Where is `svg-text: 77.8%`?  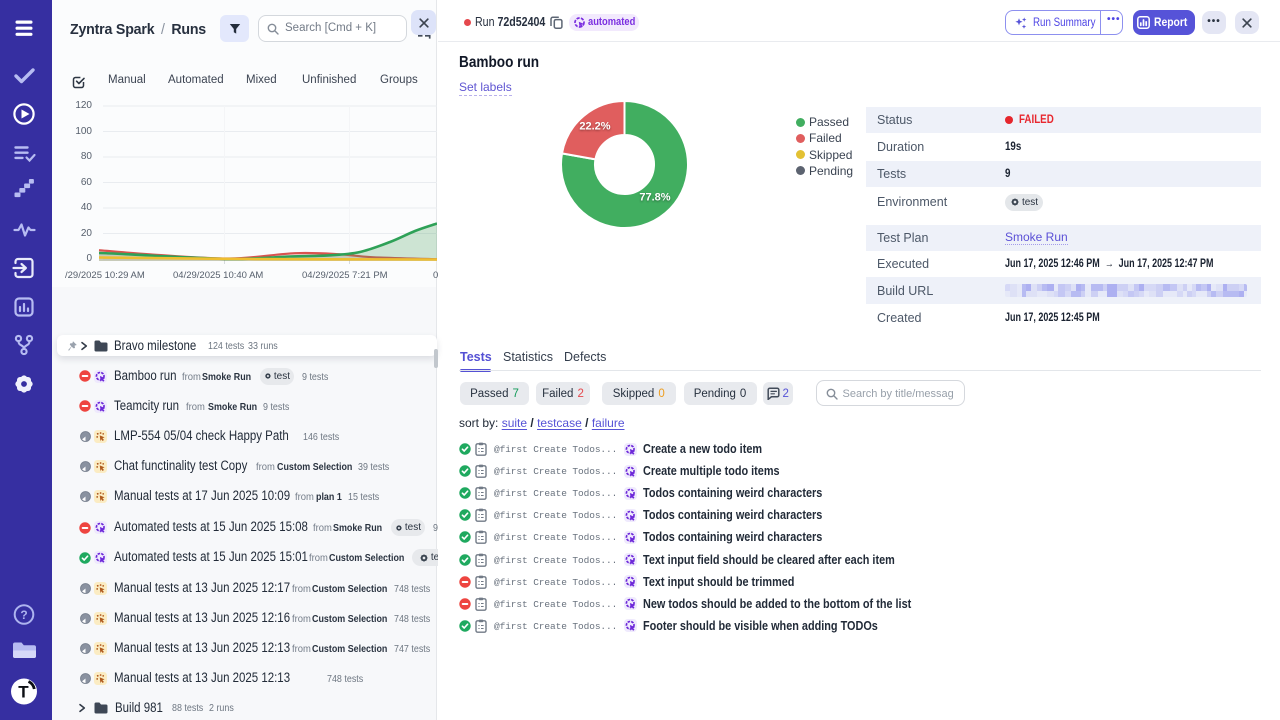 svg-text: 77.8% is located at coordinates (654, 198).